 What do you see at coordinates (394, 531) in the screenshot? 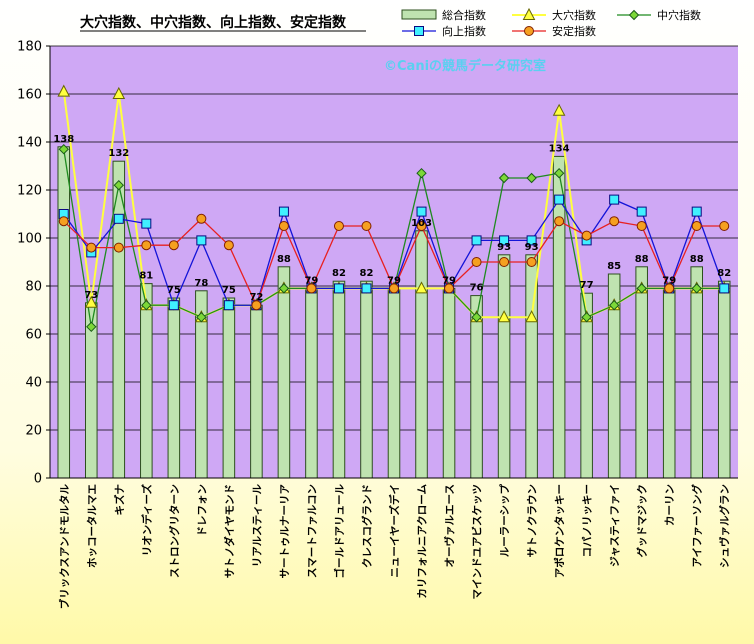
I see `x-tick-label: ニューイヤーズデイ` at bounding box center [394, 531].